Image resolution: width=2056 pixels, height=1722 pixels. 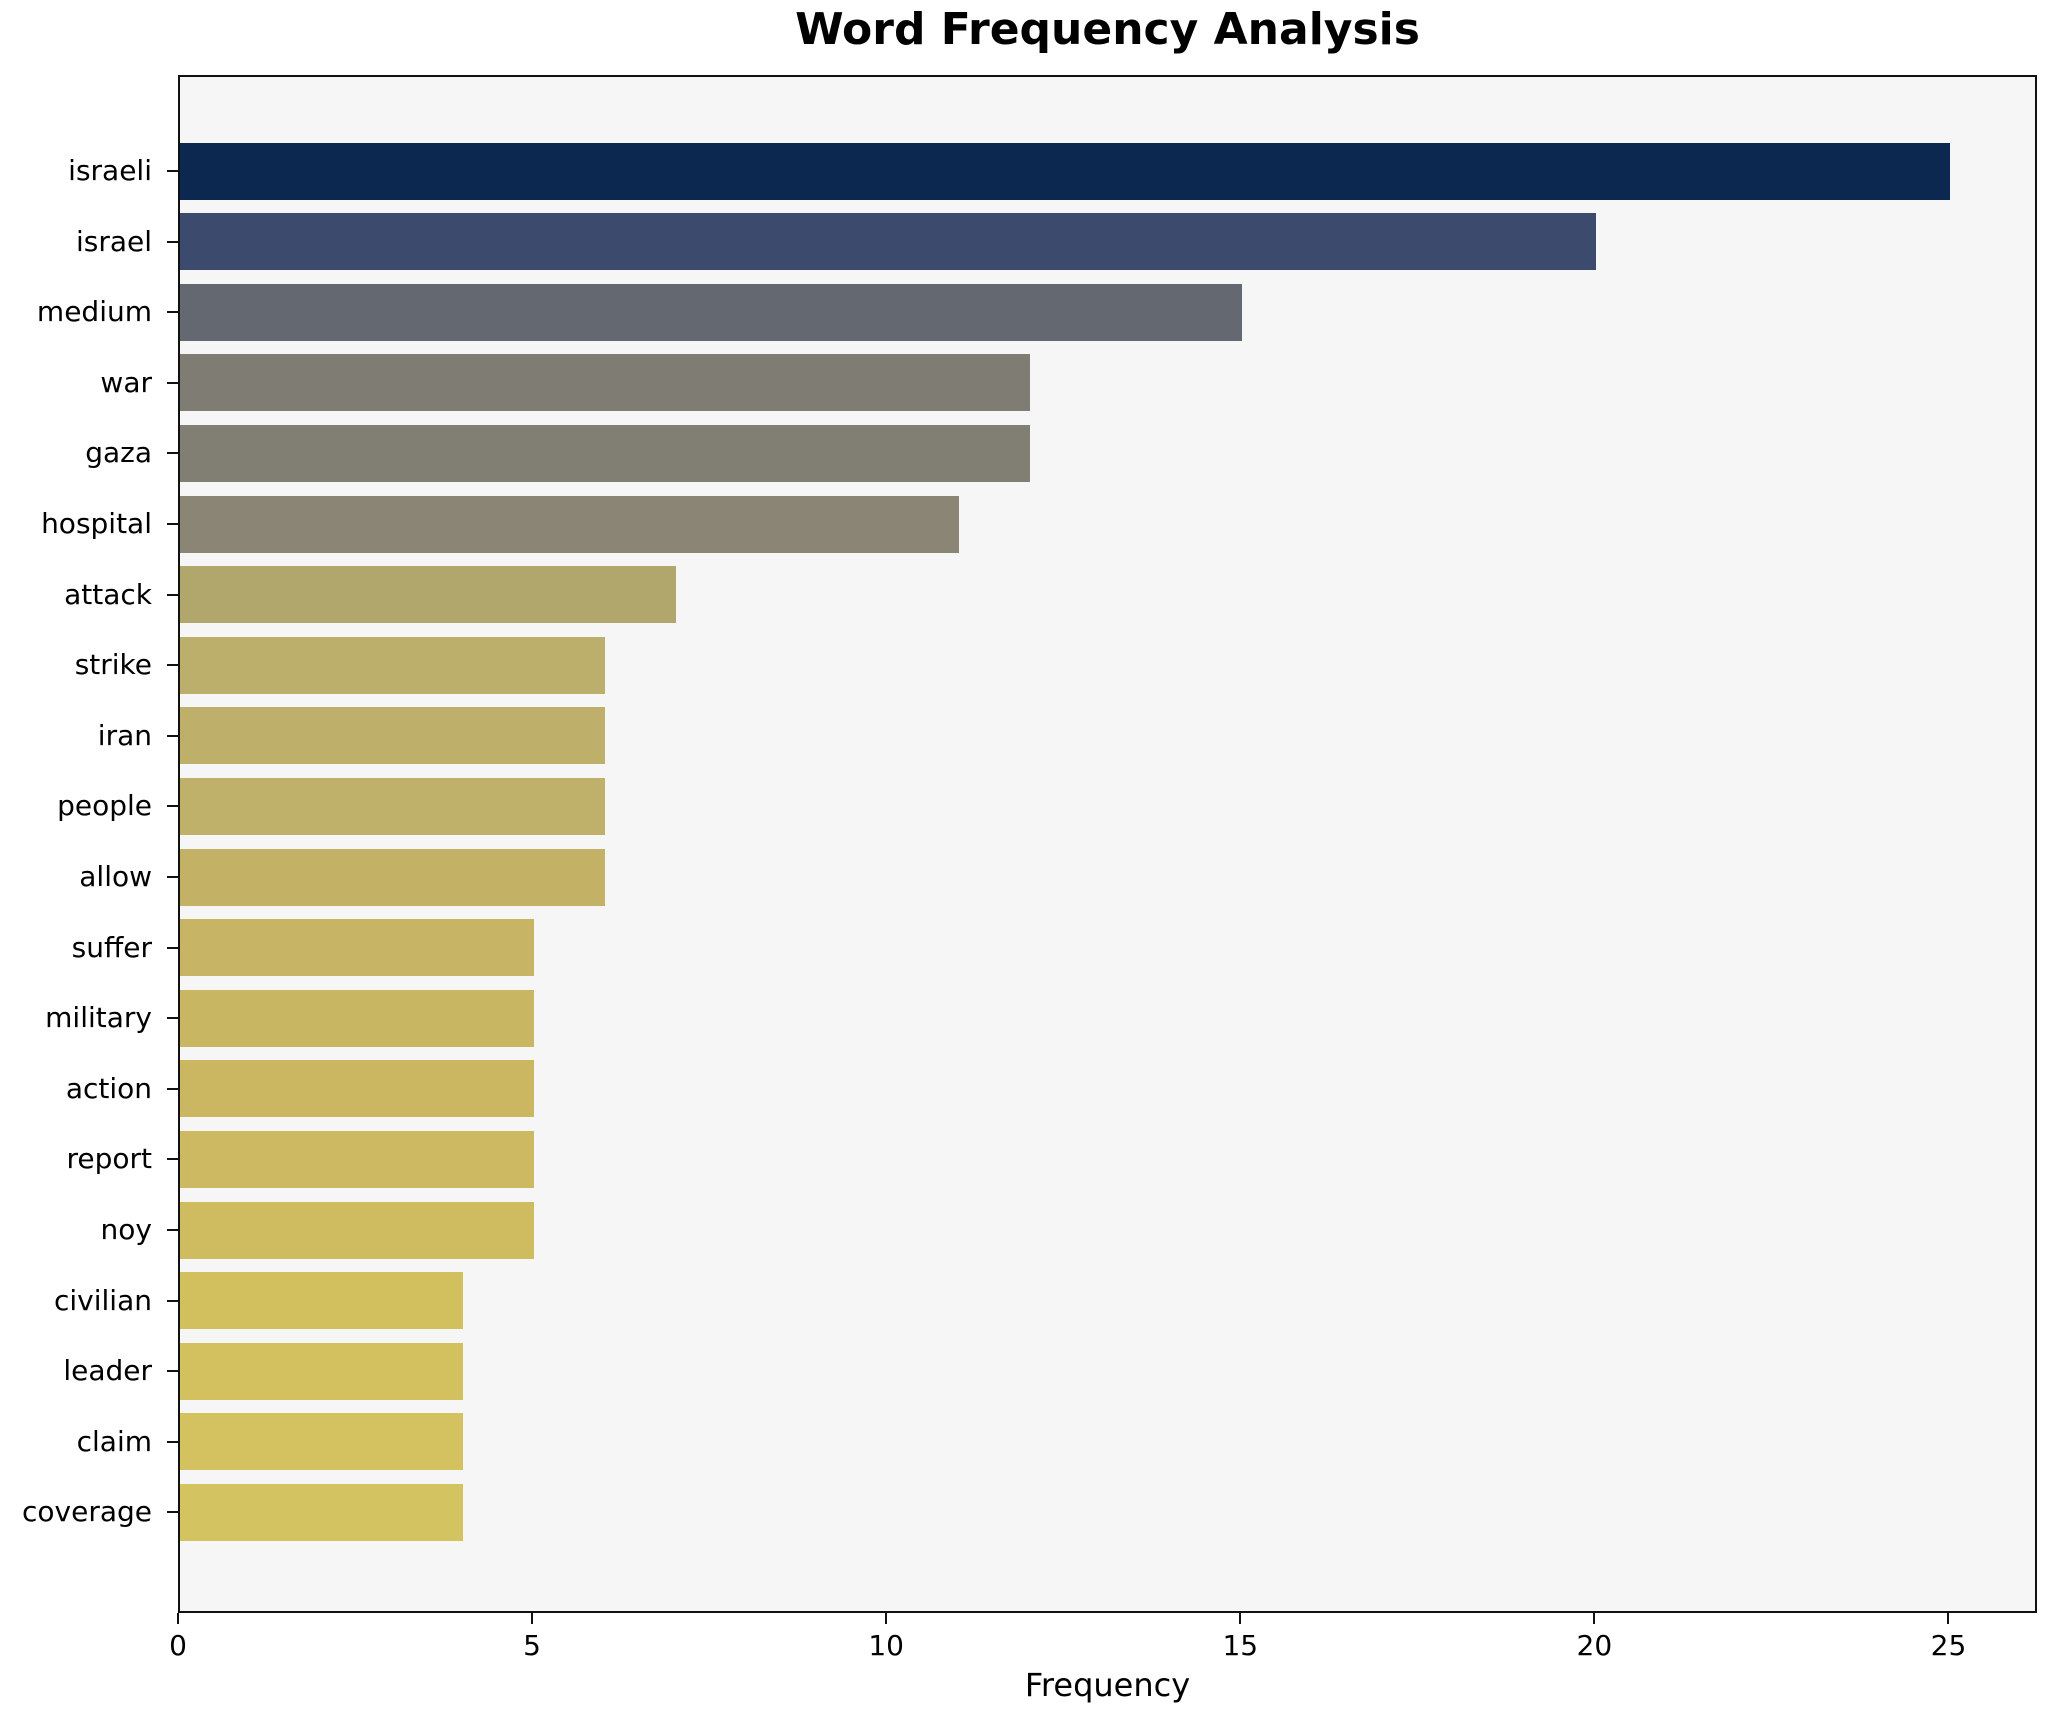 What do you see at coordinates (104, 806) in the screenshot?
I see `y-tick-label: people` at bounding box center [104, 806].